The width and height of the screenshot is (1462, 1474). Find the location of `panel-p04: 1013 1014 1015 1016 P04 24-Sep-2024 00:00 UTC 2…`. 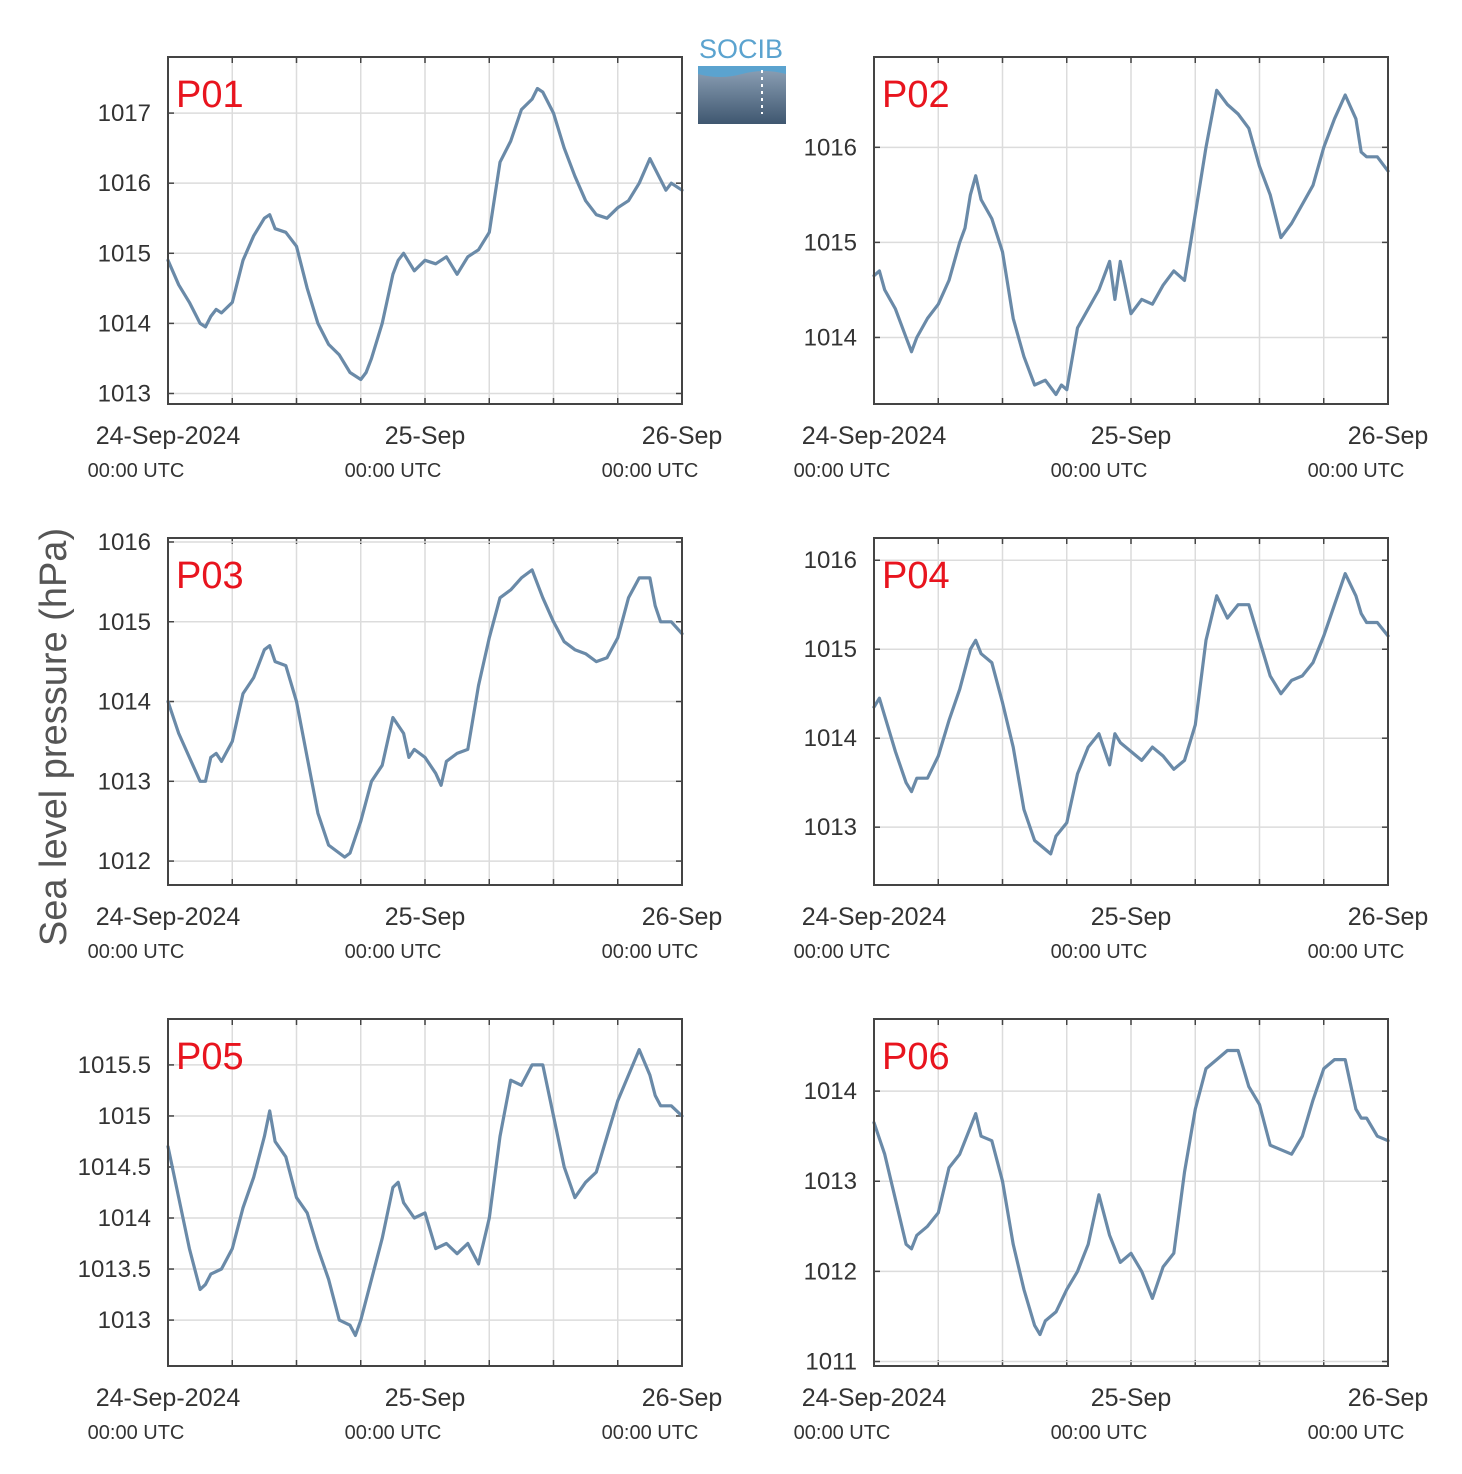

panel-p04: 1013 1014 1015 1016 P04 24-Sep-2024 00:00 UTC 2… is located at coordinates (1111, 750).